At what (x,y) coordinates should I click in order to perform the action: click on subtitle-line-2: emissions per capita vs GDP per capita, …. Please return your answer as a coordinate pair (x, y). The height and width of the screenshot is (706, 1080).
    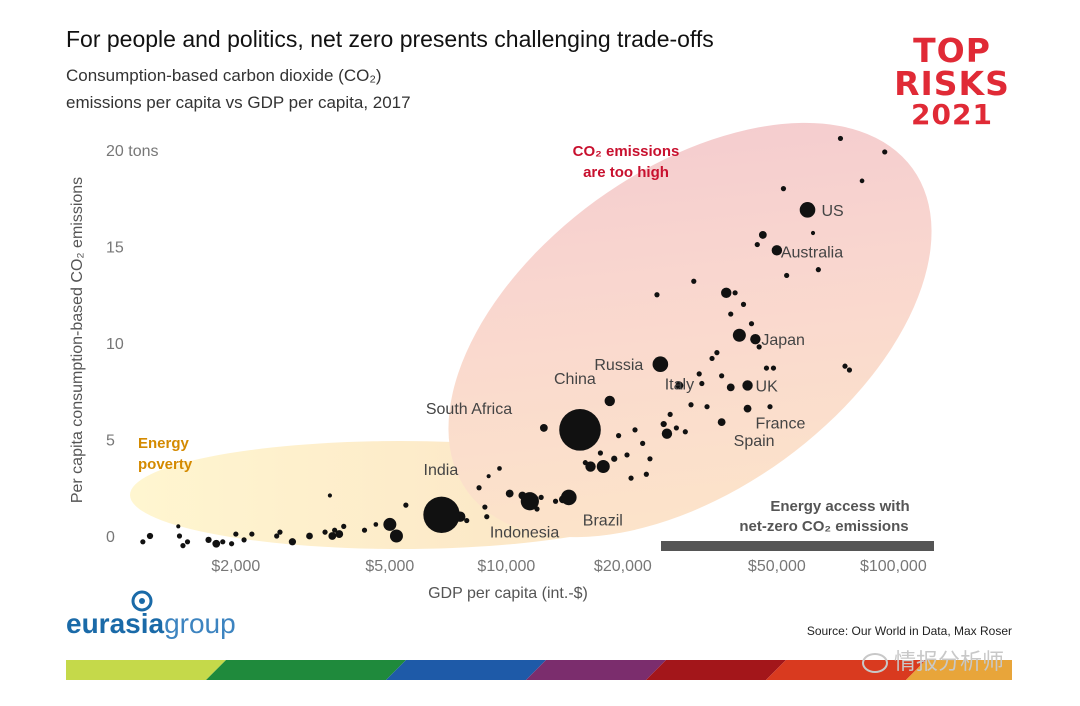
    Looking at the image, I should click on (238, 102).